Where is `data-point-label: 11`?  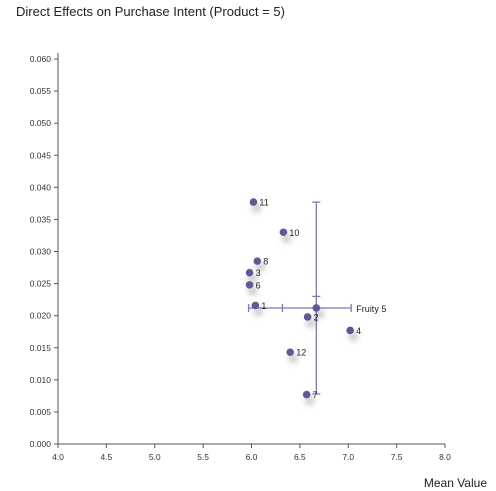
data-point-label: 11 is located at coordinates (263, 203).